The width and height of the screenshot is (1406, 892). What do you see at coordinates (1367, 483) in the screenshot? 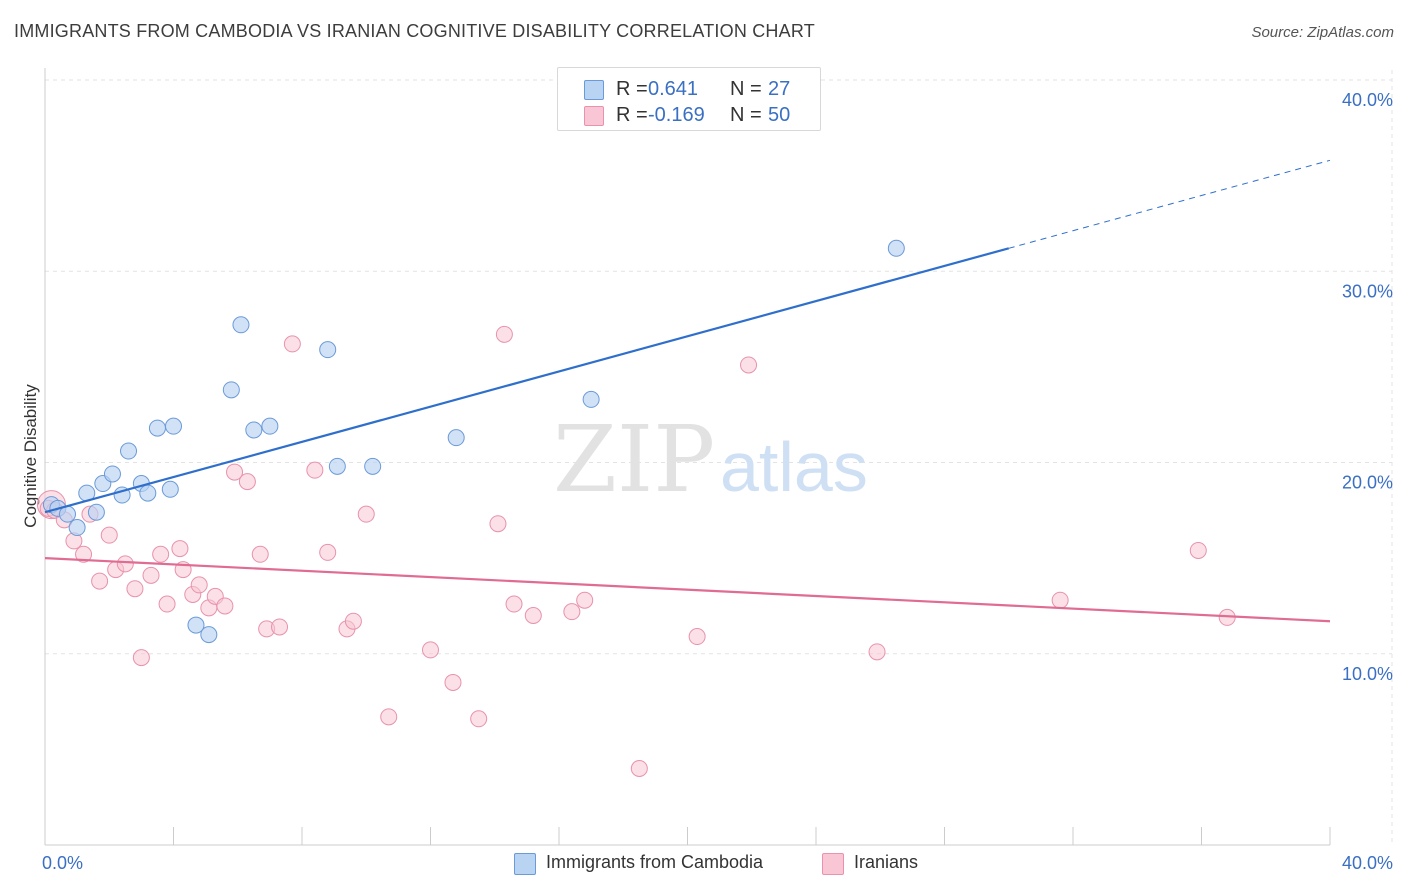
I see `y-tick-label: 20.0%` at bounding box center [1367, 483].